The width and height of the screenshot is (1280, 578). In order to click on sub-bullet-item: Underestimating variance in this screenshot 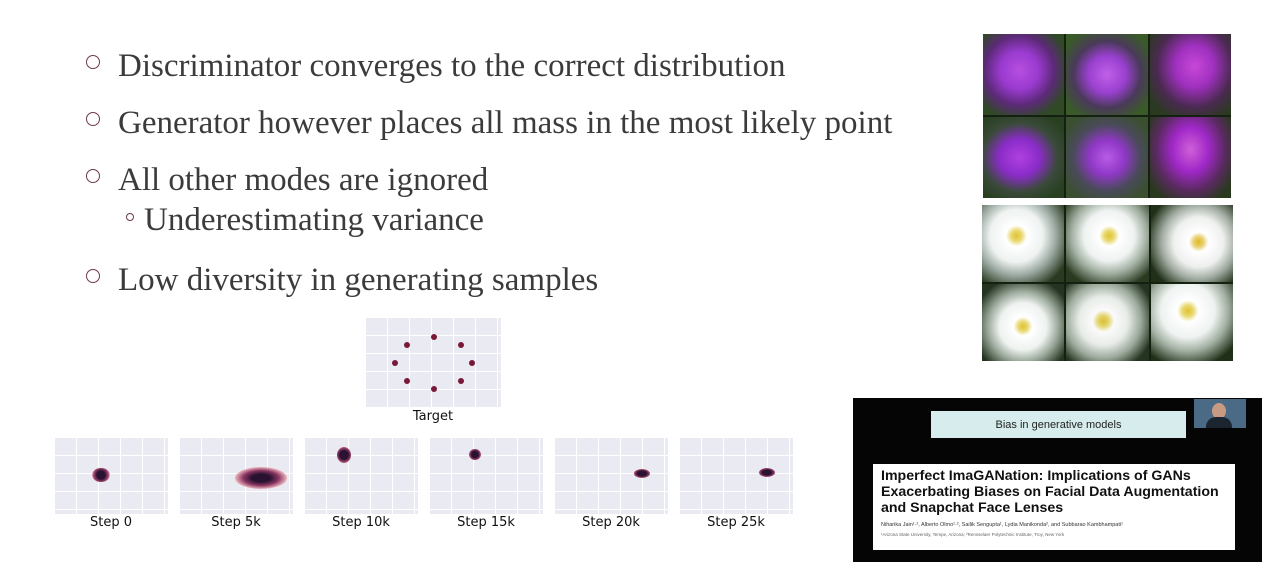, I will do `click(305, 220)`.